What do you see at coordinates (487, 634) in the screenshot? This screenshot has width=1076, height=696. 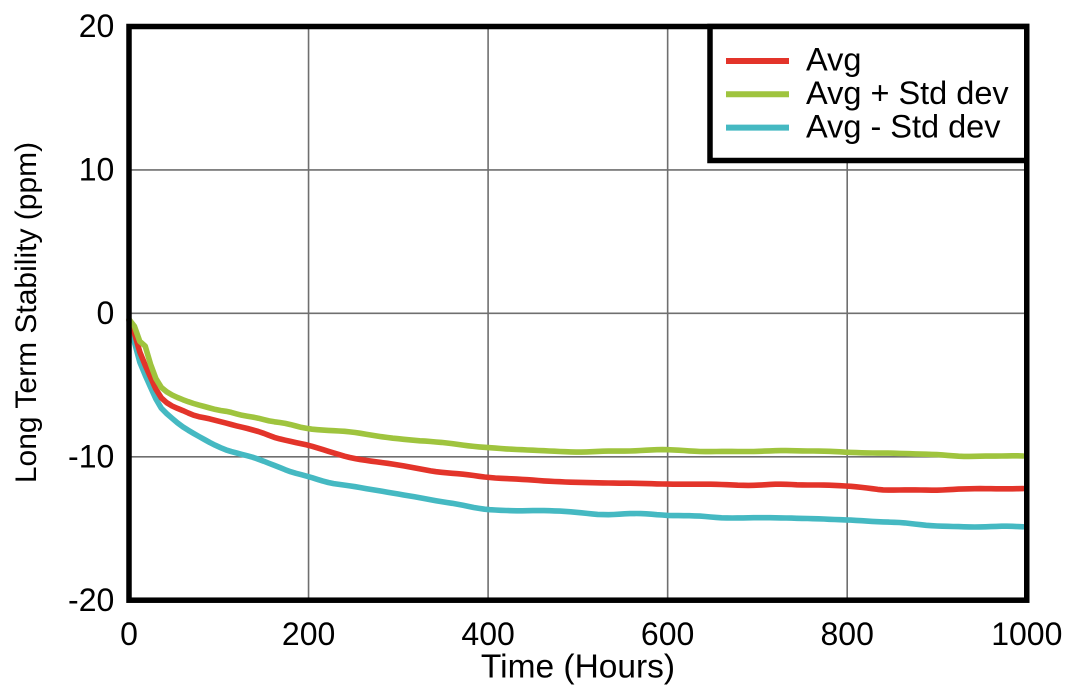 I see `svg-text: 400` at bounding box center [487, 634].